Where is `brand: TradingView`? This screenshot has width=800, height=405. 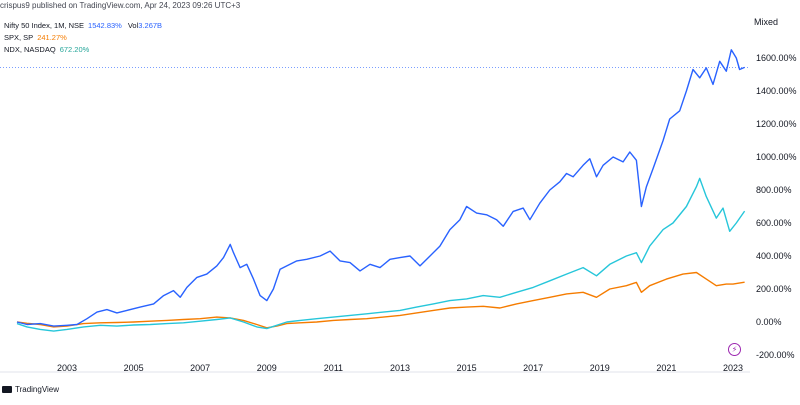 brand: TradingView is located at coordinates (30, 389).